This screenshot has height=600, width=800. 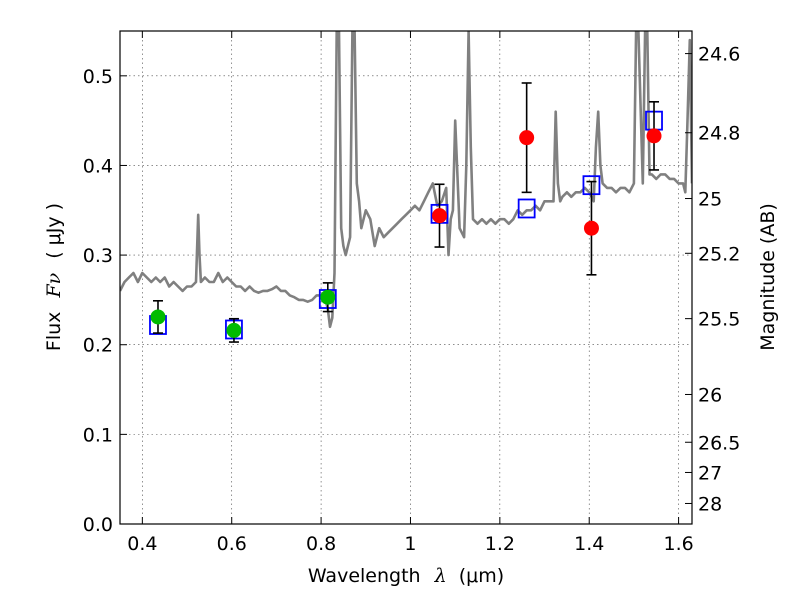 I want to click on y-axis-label: Flux Fν ( μJy ), so click(x=54, y=277).